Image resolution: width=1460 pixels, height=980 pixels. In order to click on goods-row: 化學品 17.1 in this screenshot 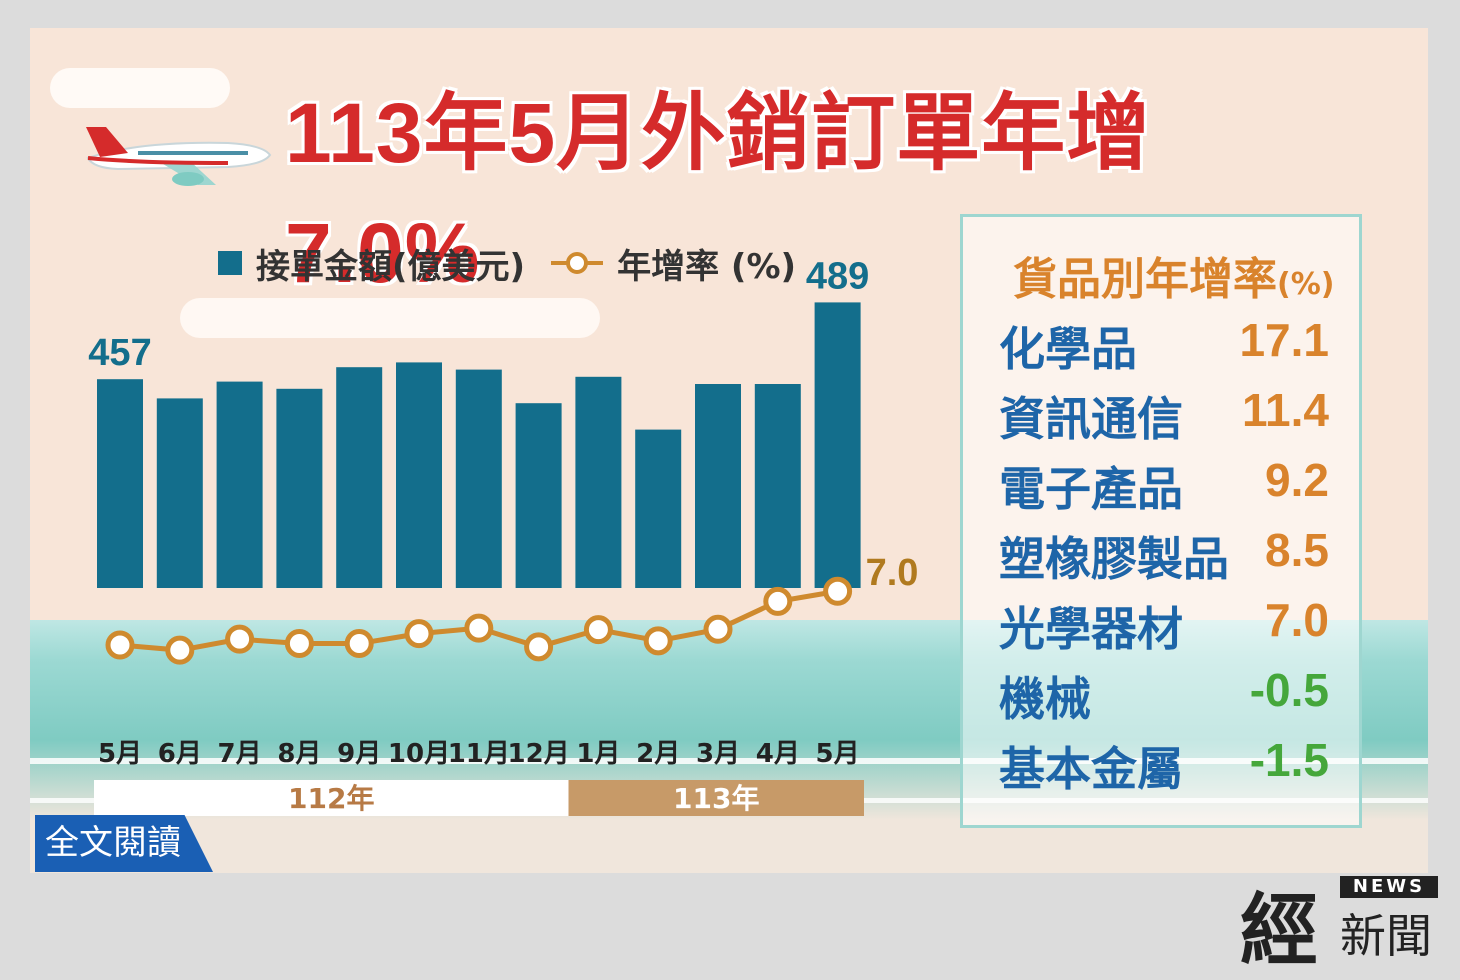, I will do `click(1164, 344)`.